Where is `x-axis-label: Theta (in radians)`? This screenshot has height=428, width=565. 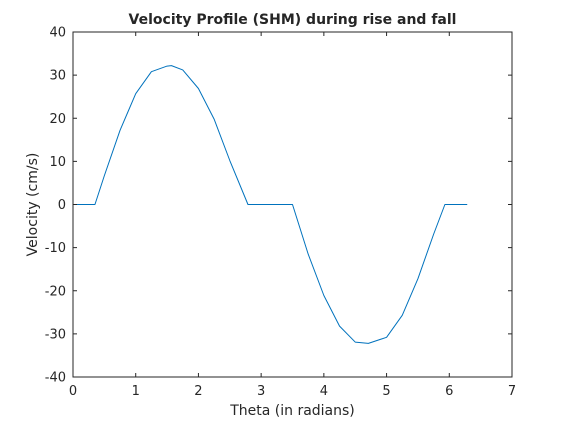
x-axis-label: Theta (in radians) is located at coordinates (292, 411).